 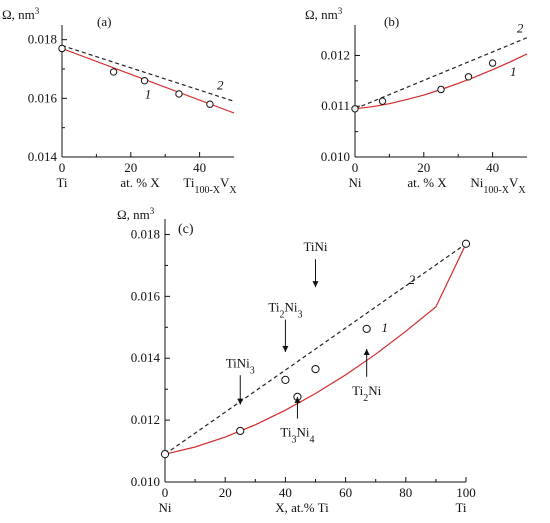 I want to click on x-right-label: Ni100-XVX, so click(x=498, y=185).